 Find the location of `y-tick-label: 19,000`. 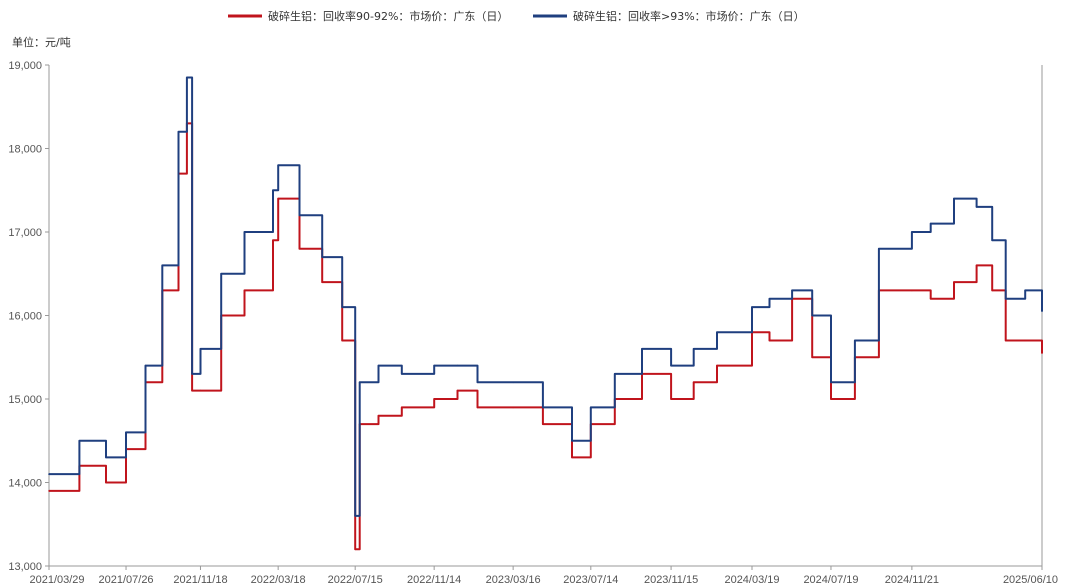

y-tick-label: 19,000 is located at coordinates (25, 66).